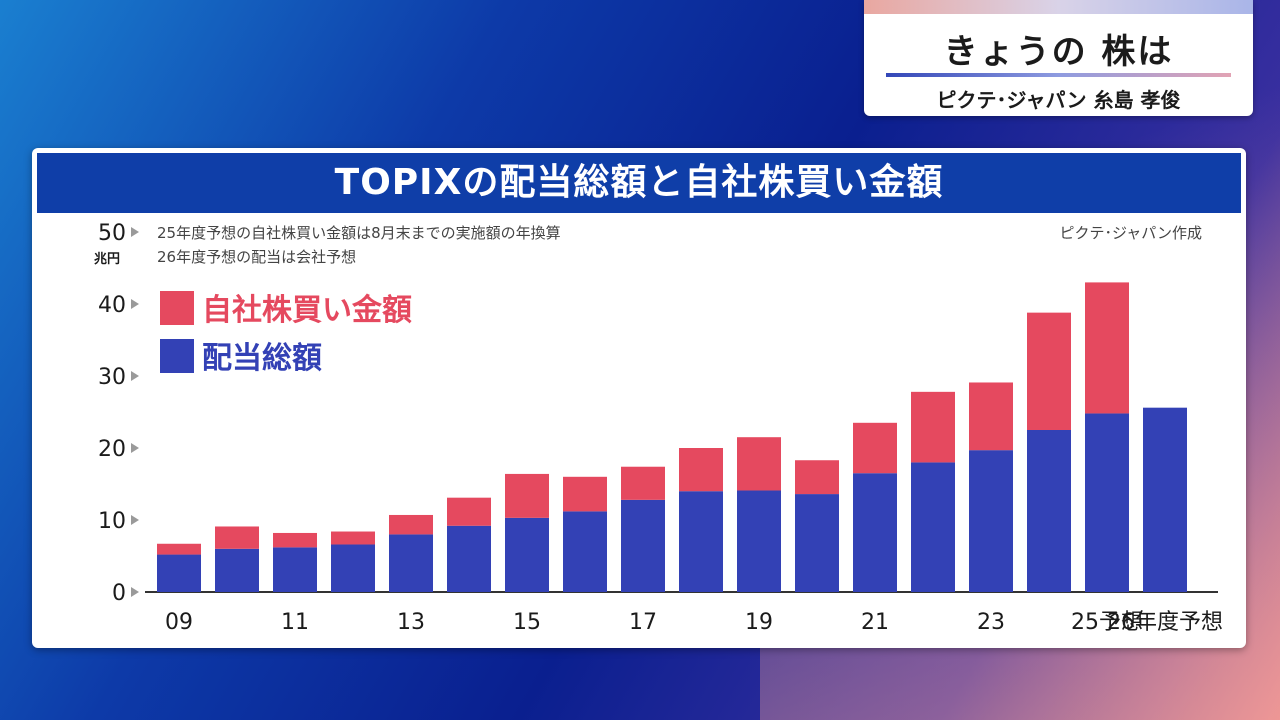 The width and height of the screenshot is (1280, 720). Describe the element at coordinates (179, 622) in the screenshot. I see `x-tick-label: 09` at that location.